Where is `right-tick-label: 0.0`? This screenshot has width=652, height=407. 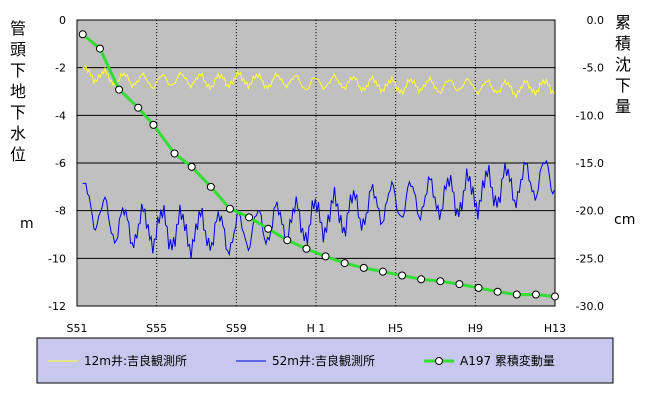
right-tick-label: 0.0 is located at coordinates (596, 20).